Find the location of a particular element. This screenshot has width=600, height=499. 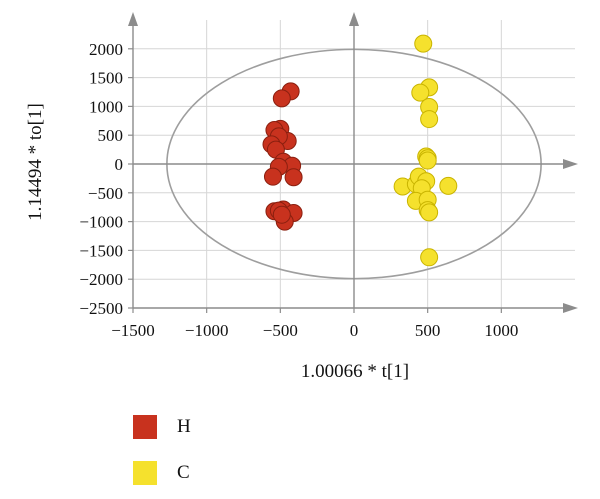

legend-swatch-c is located at coordinates (145, 473).